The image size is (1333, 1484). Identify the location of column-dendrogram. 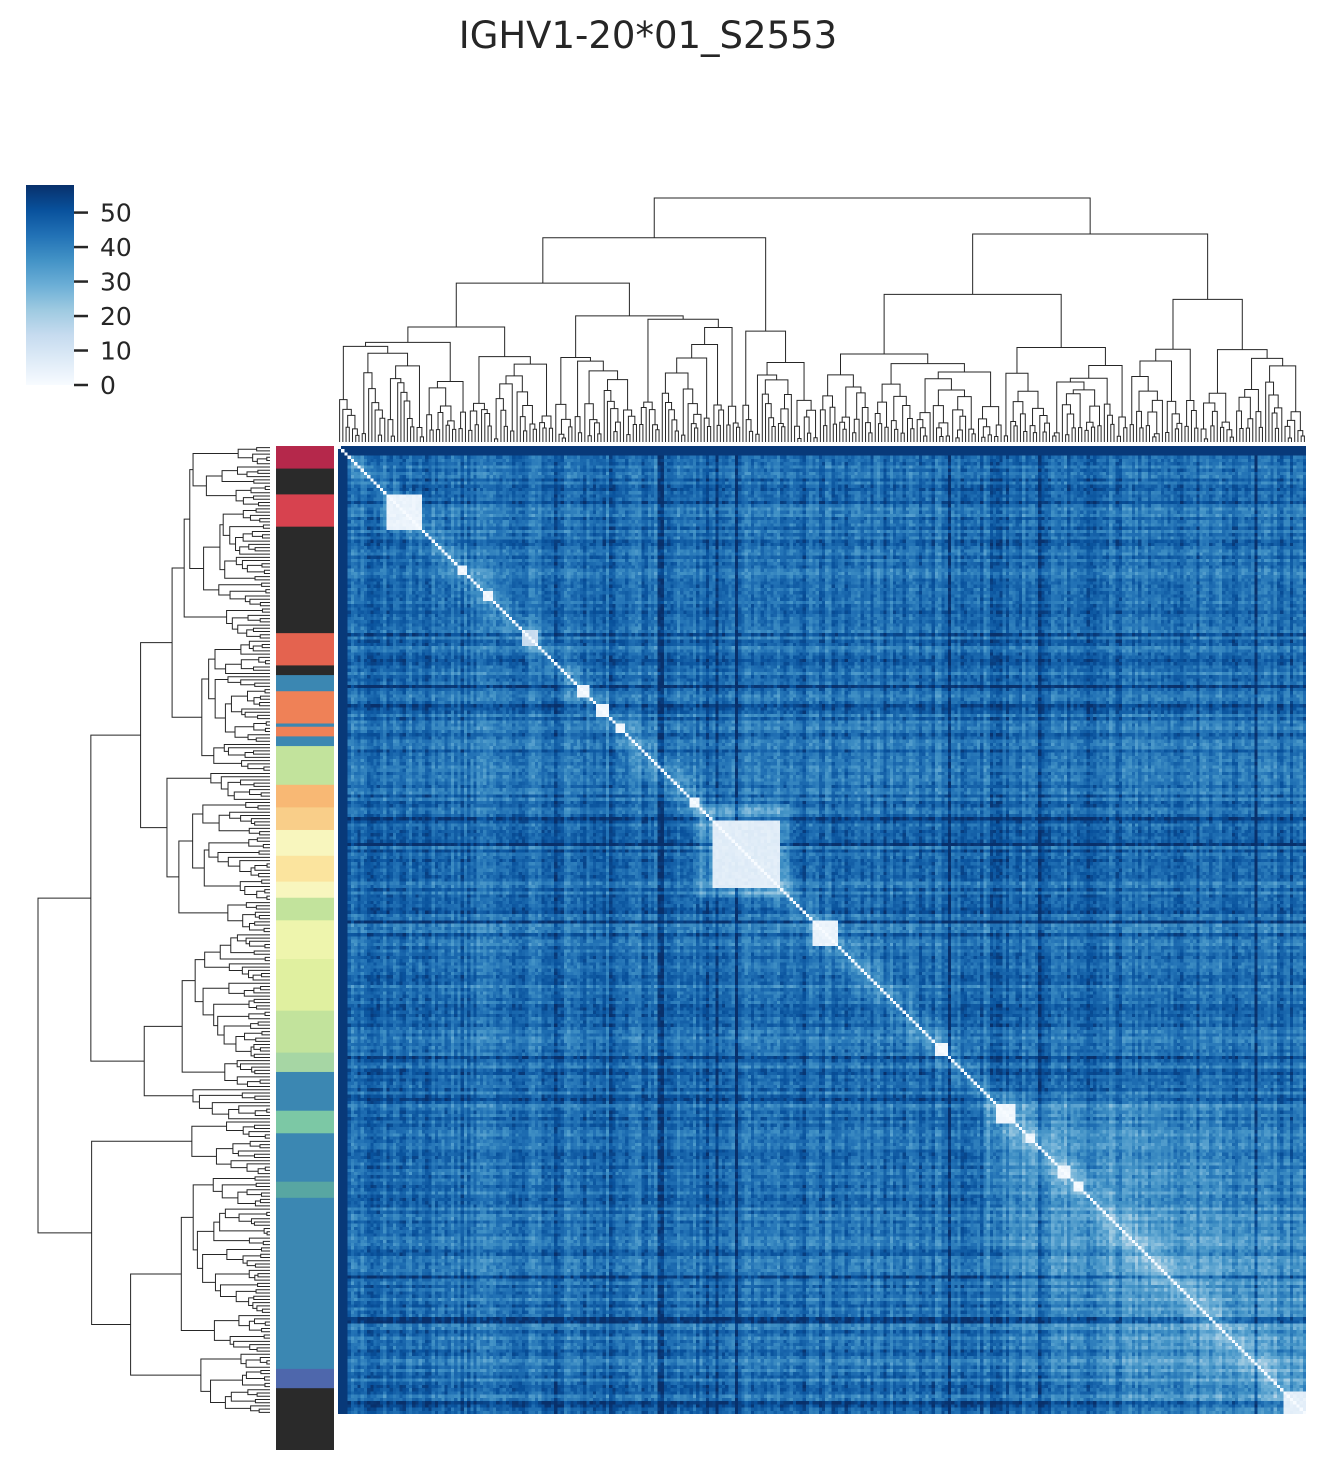
(822, 319).